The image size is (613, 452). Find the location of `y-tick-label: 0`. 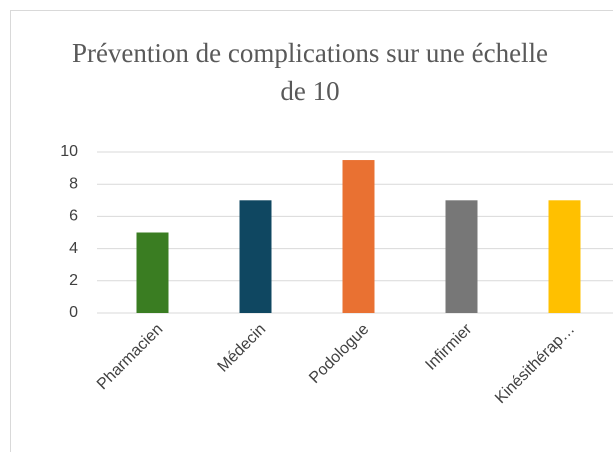

y-tick-label: 0 is located at coordinates (73, 312).